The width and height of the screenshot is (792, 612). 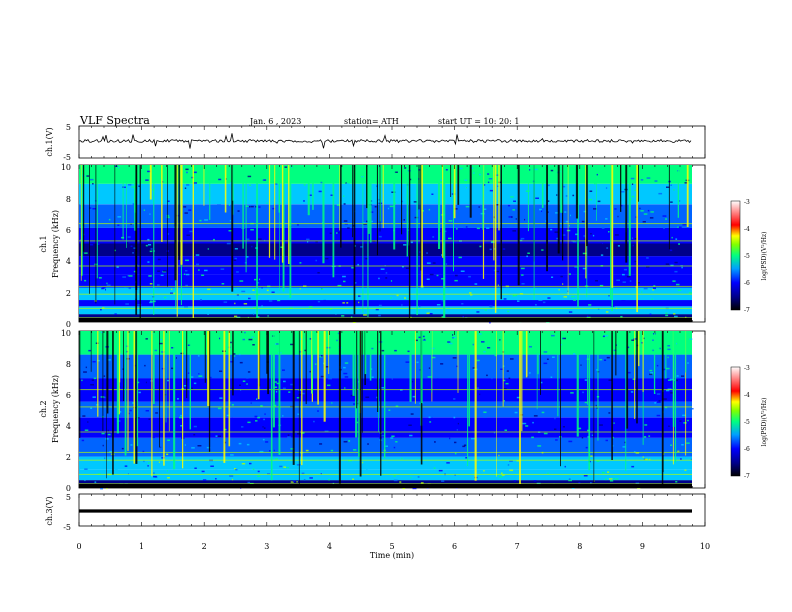 What do you see at coordinates (385, 141) in the screenshot?
I see `ch1-waveform-line` at bounding box center [385, 141].